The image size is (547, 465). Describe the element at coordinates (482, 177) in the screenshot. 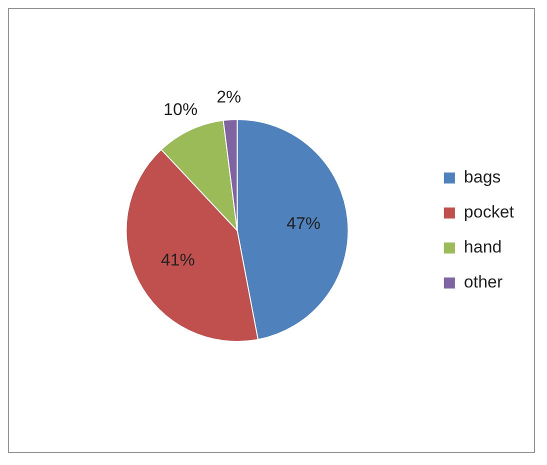

I see `legend-label: bags` at that location.